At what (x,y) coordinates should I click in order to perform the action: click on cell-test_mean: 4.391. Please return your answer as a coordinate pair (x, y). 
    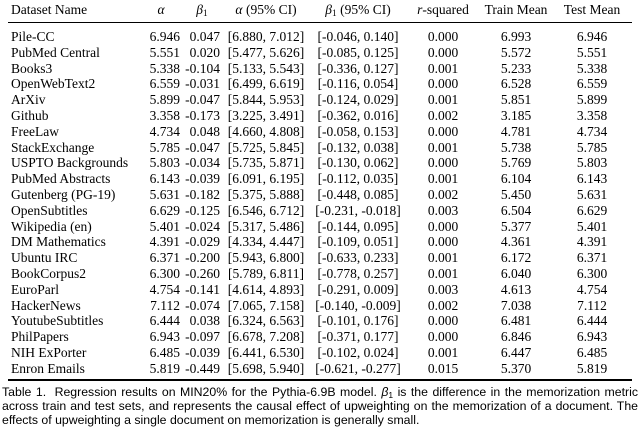
    Looking at the image, I should click on (592, 242).